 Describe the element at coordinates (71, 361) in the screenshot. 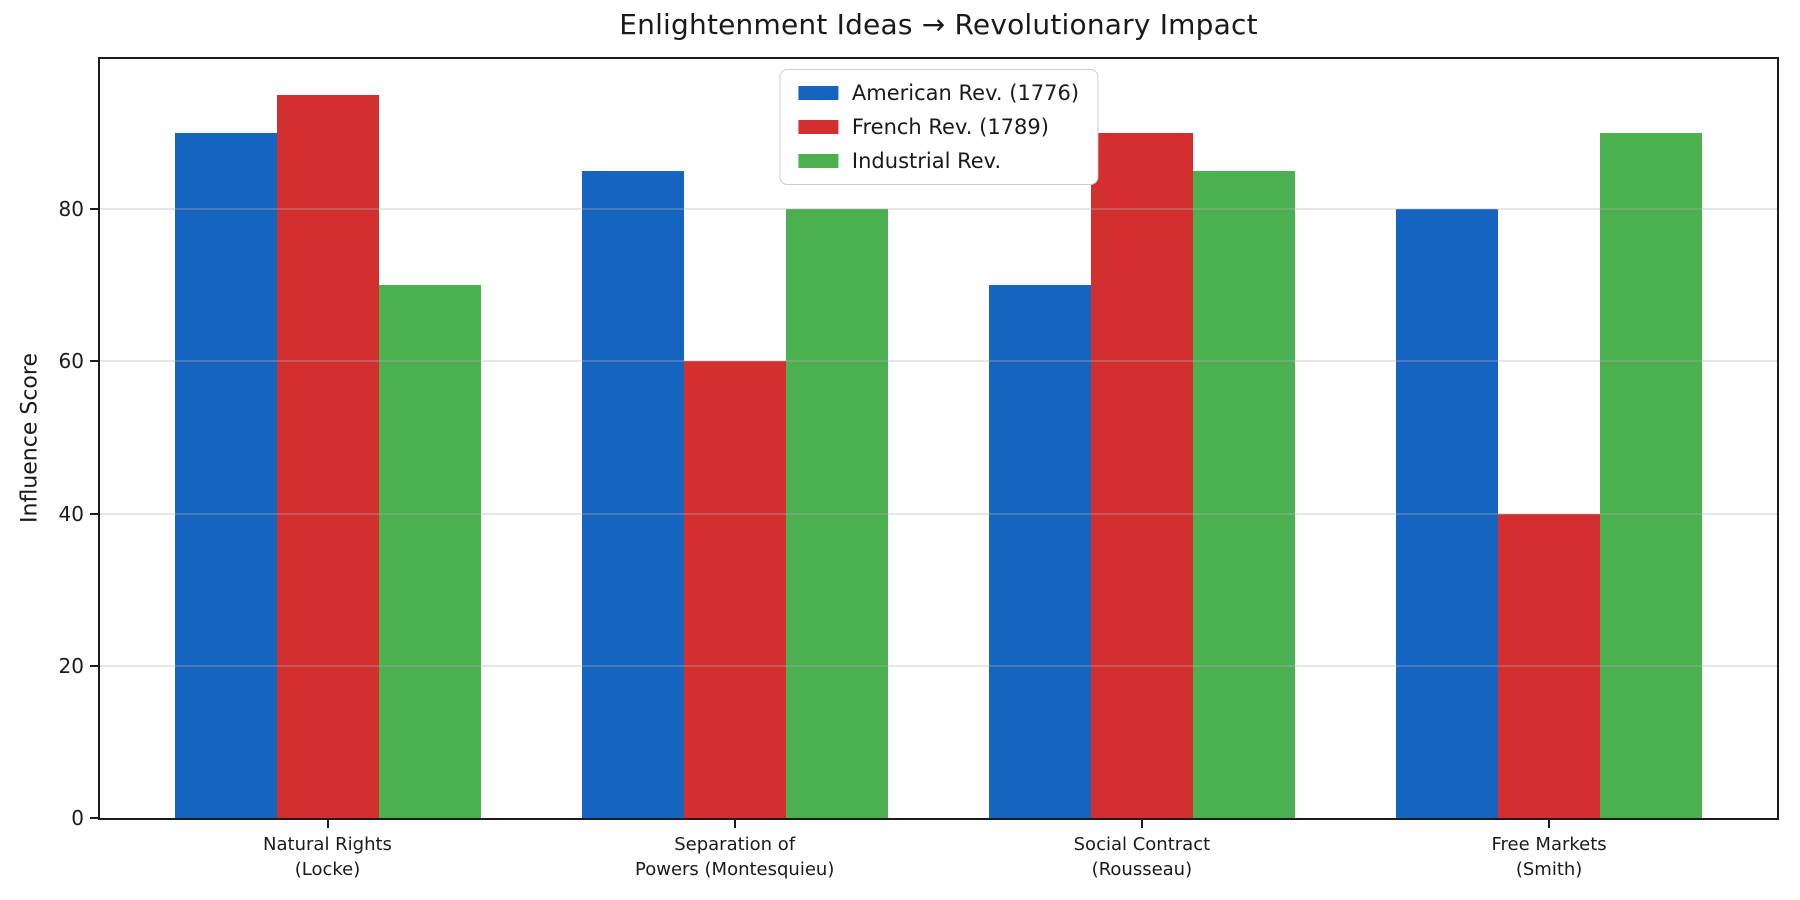

I see `y-tick-label: 60` at that location.